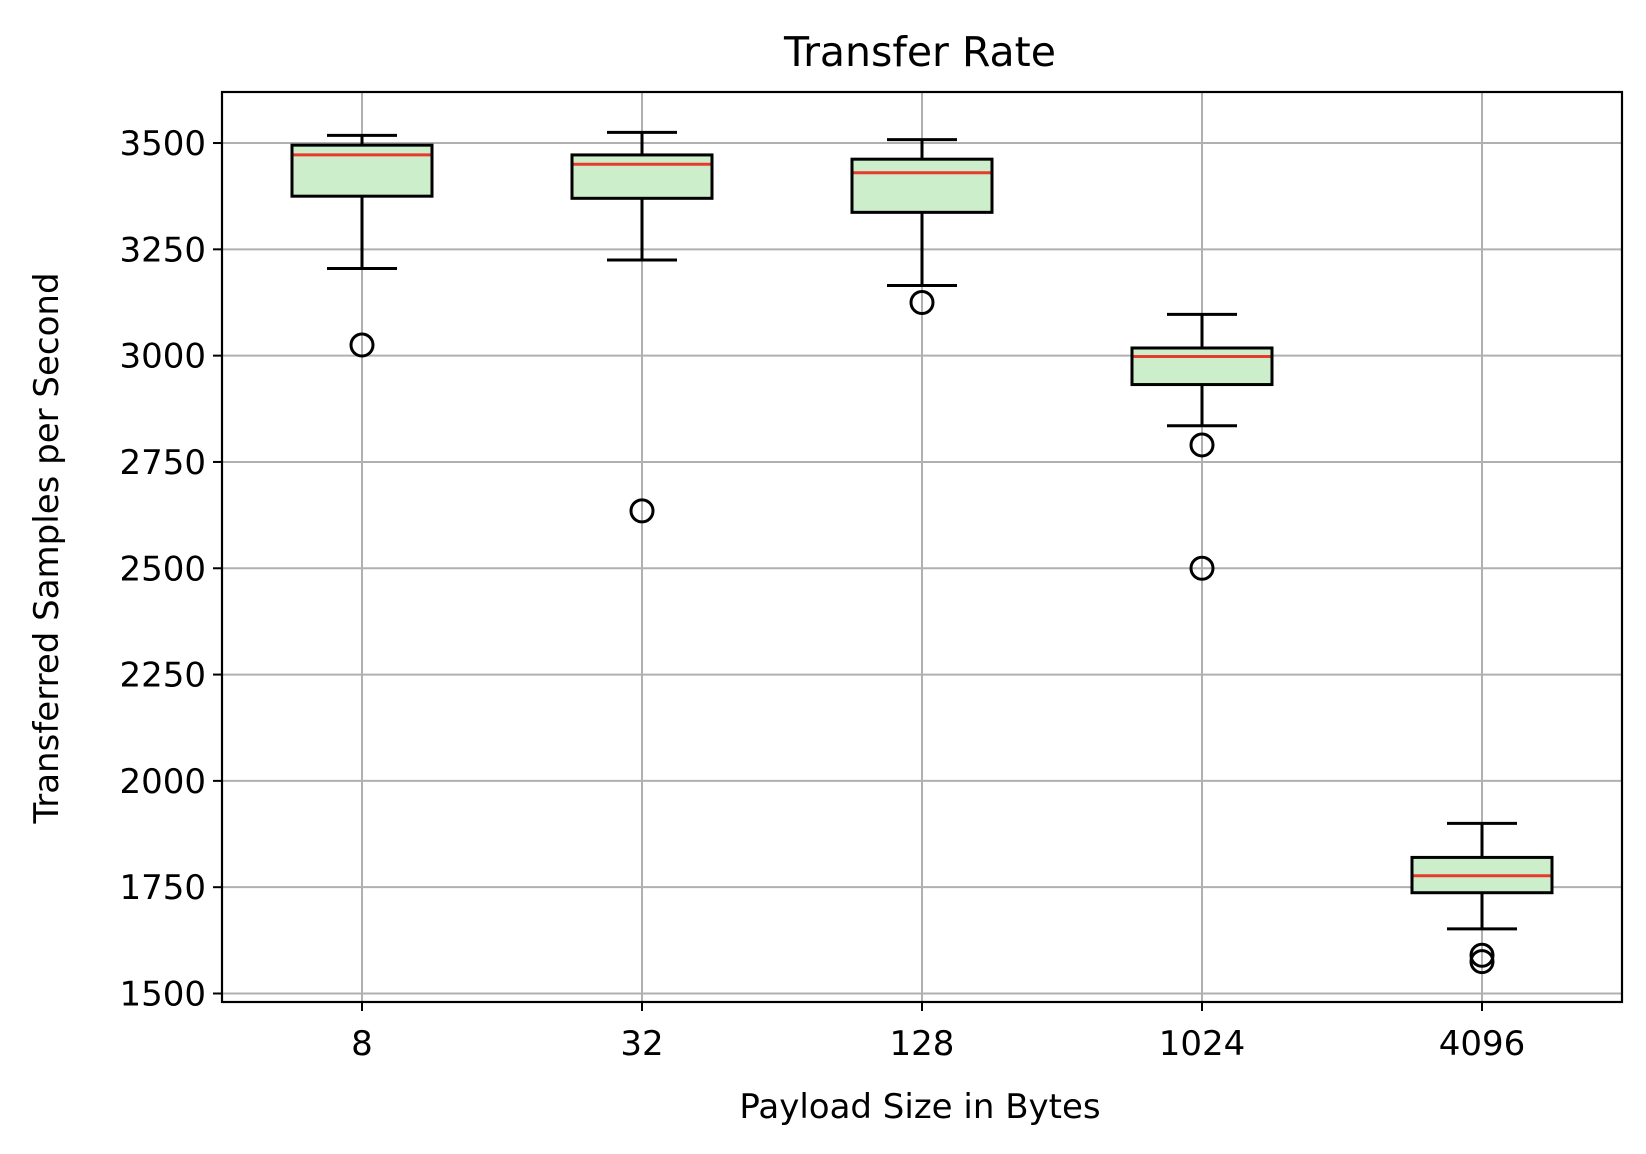 The image size is (1646, 1154). What do you see at coordinates (641, 1044) in the screenshot?
I see `x-tick-label: 32` at bounding box center [641, 1044].